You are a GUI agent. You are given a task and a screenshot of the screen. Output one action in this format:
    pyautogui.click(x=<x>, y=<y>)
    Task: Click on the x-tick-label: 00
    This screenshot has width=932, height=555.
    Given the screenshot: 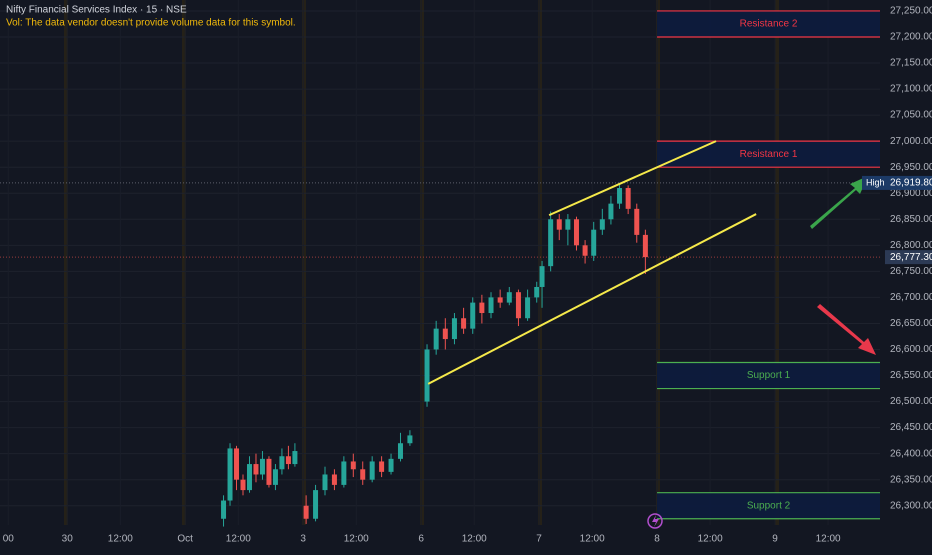 What is the action you would take?
    pyautogui.click(x=9, y=539)
    